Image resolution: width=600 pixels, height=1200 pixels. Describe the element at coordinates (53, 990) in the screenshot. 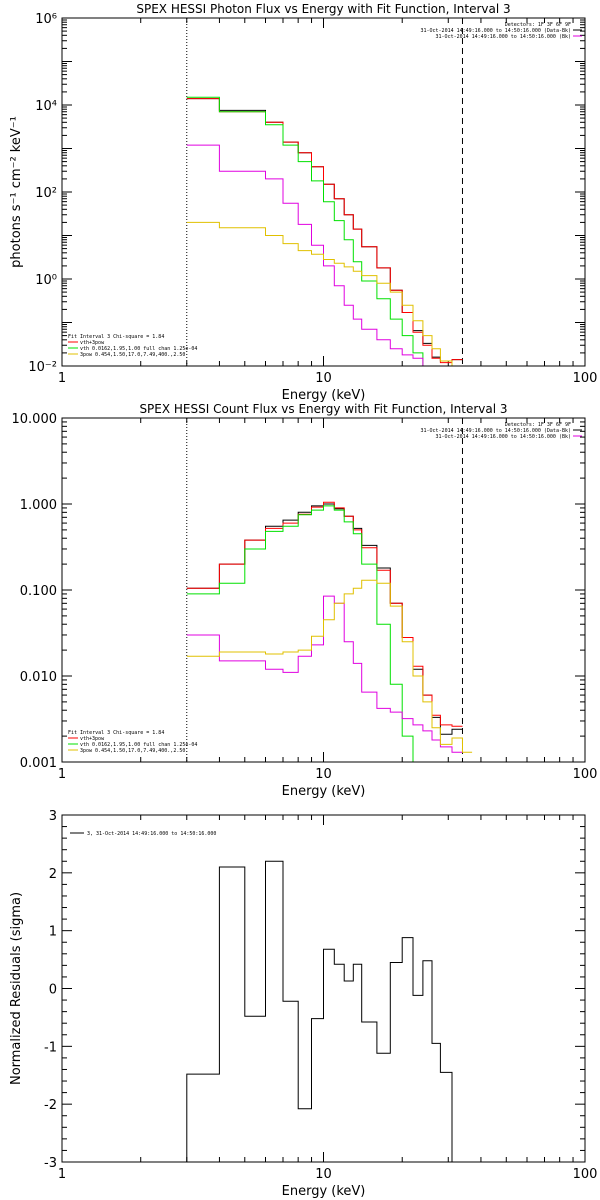

I see `y-tick-label: 0` at that location.